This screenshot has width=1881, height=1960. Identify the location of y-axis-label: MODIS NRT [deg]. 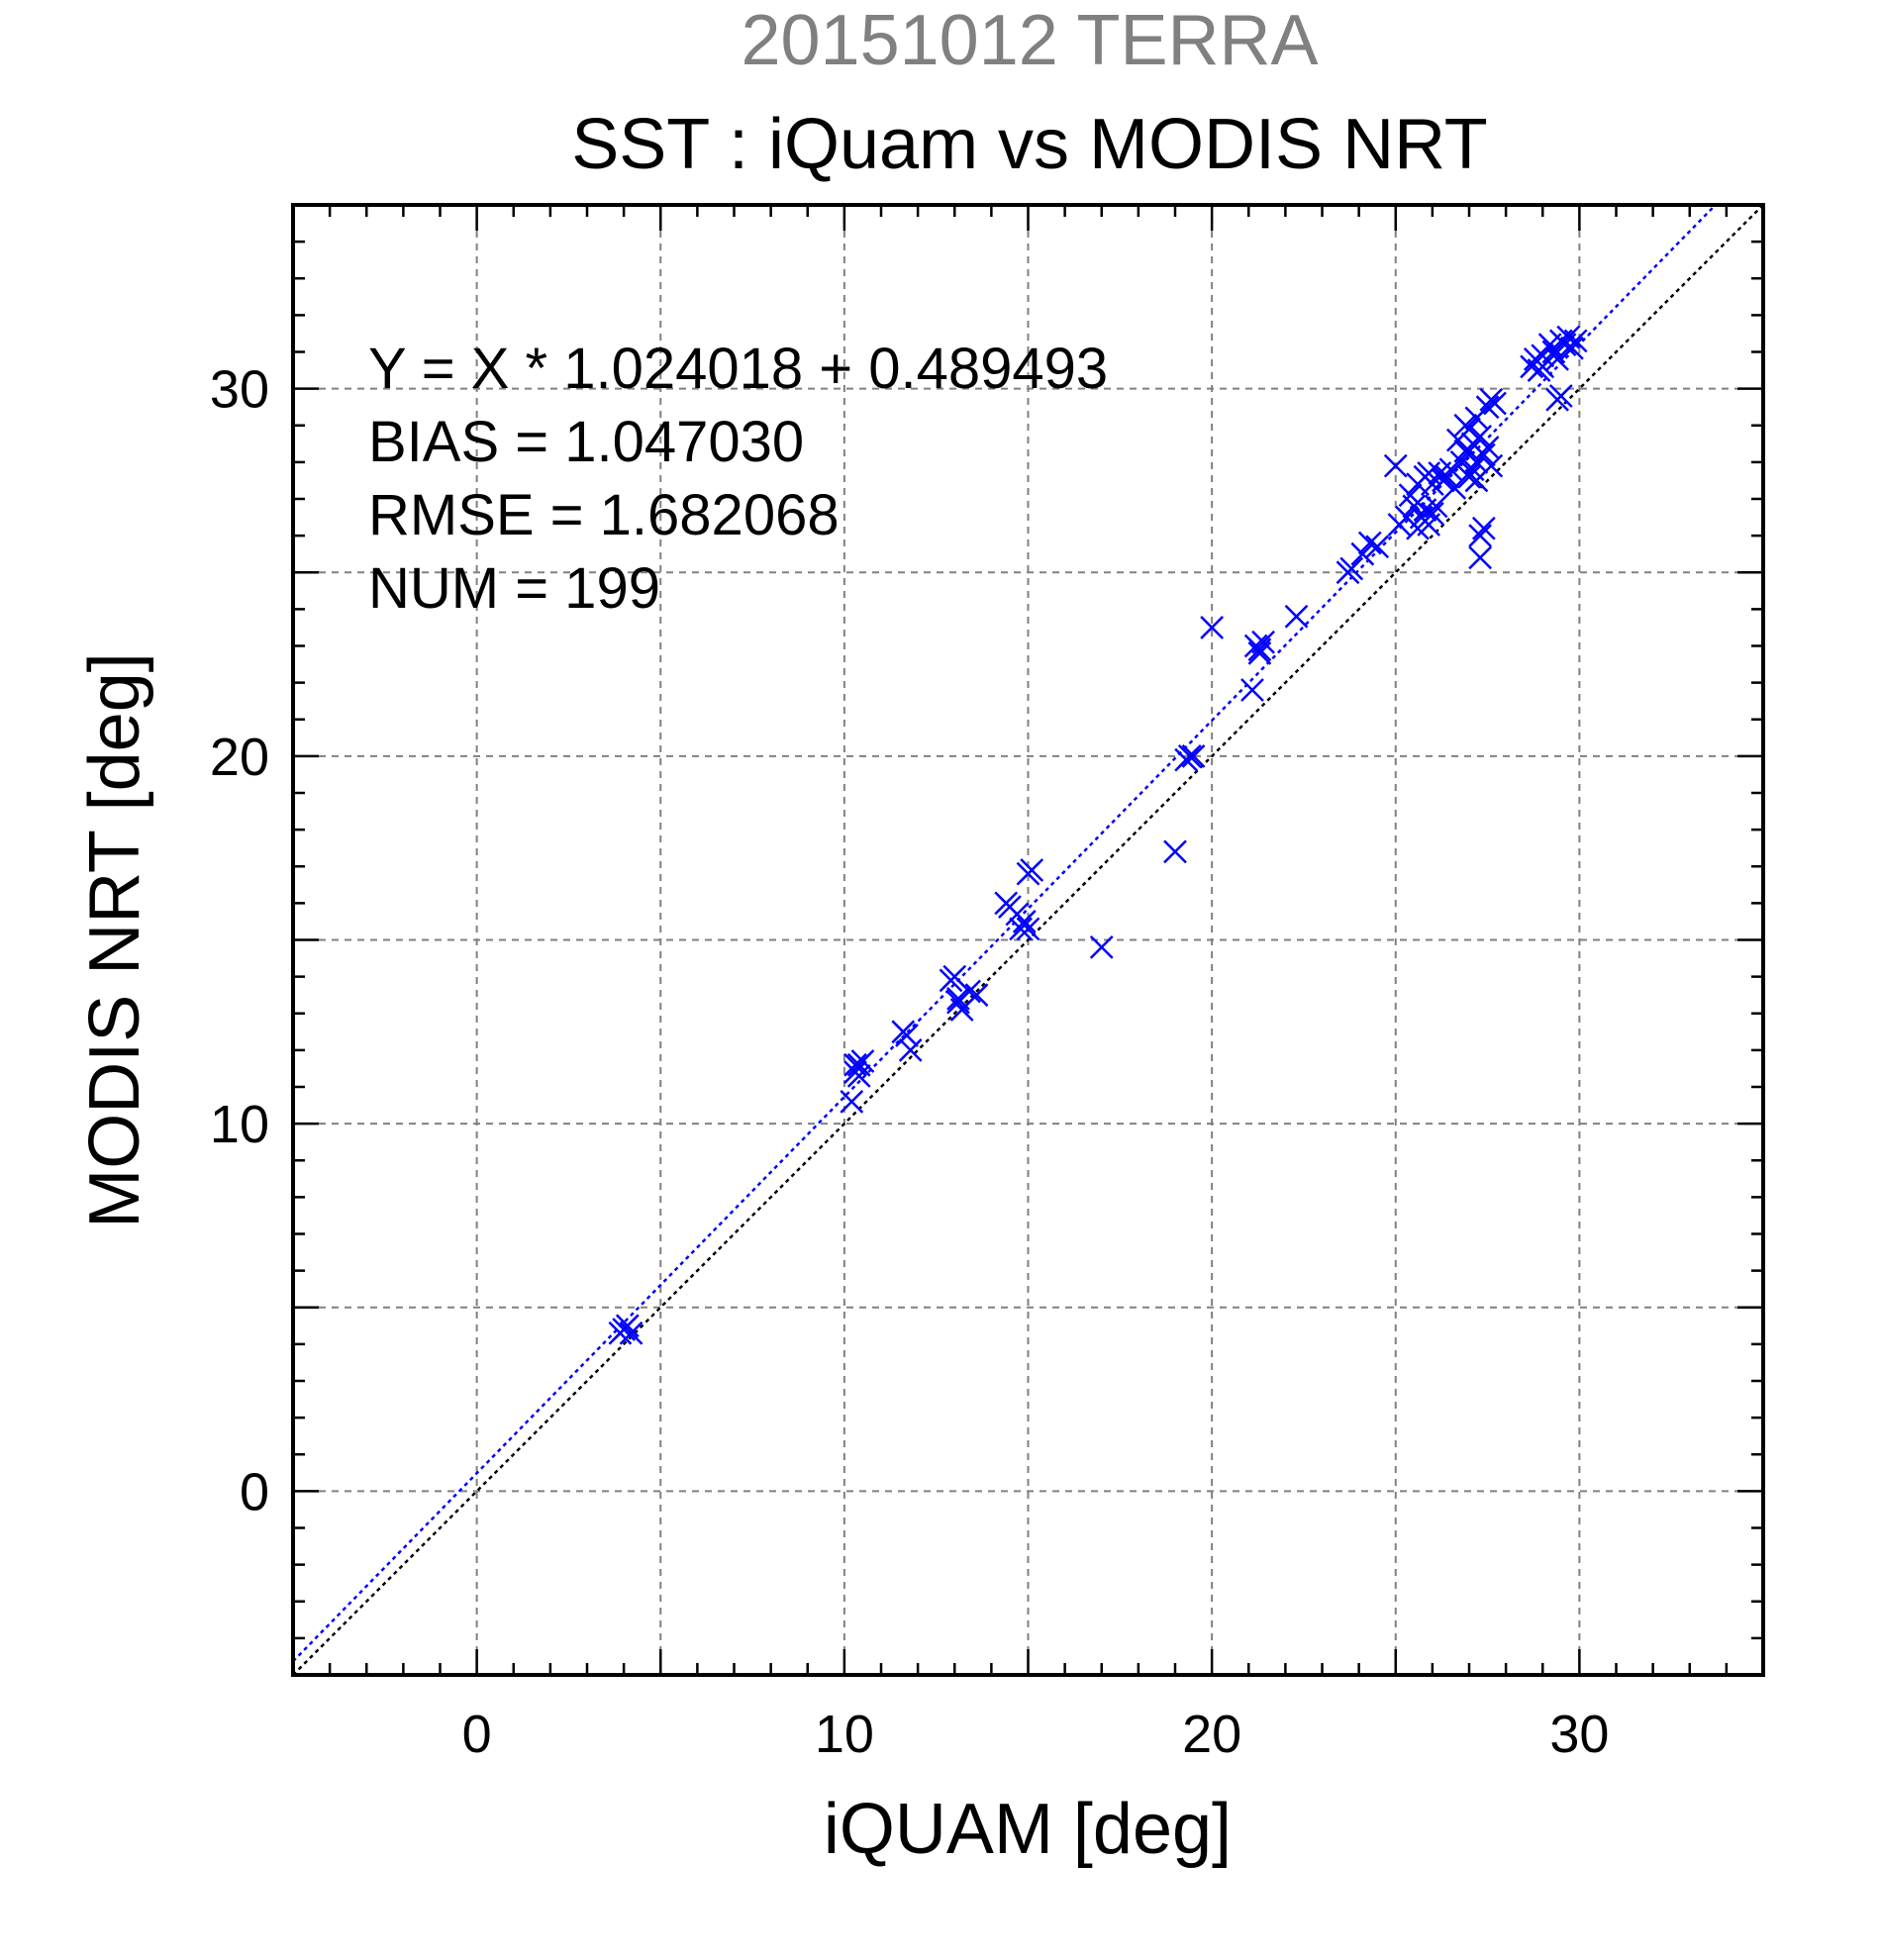
(114, 940).